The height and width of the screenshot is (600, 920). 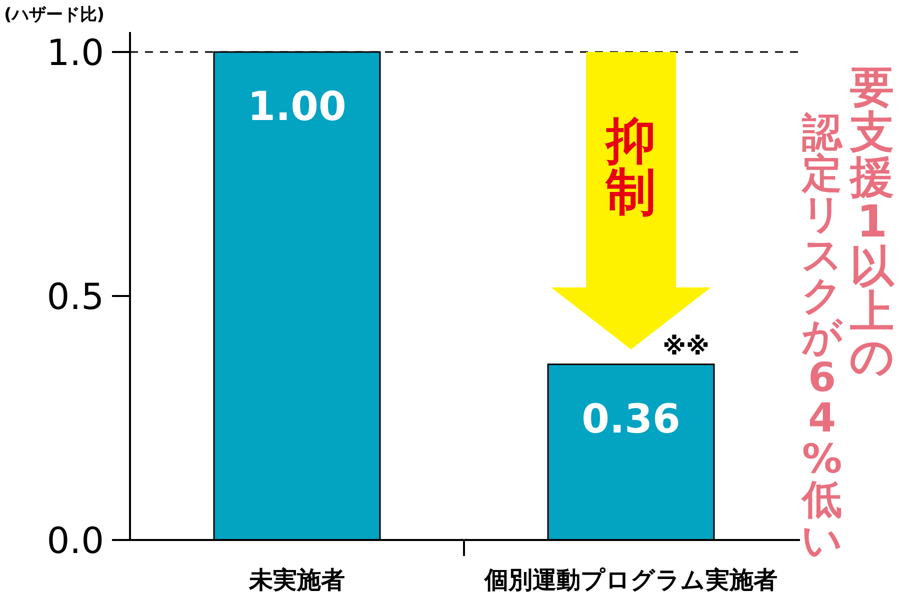 What do you see at coordinates (75, 53) in the screenshot?
I see `y-tick-label: 1.0` at bounding box center [75, 53].